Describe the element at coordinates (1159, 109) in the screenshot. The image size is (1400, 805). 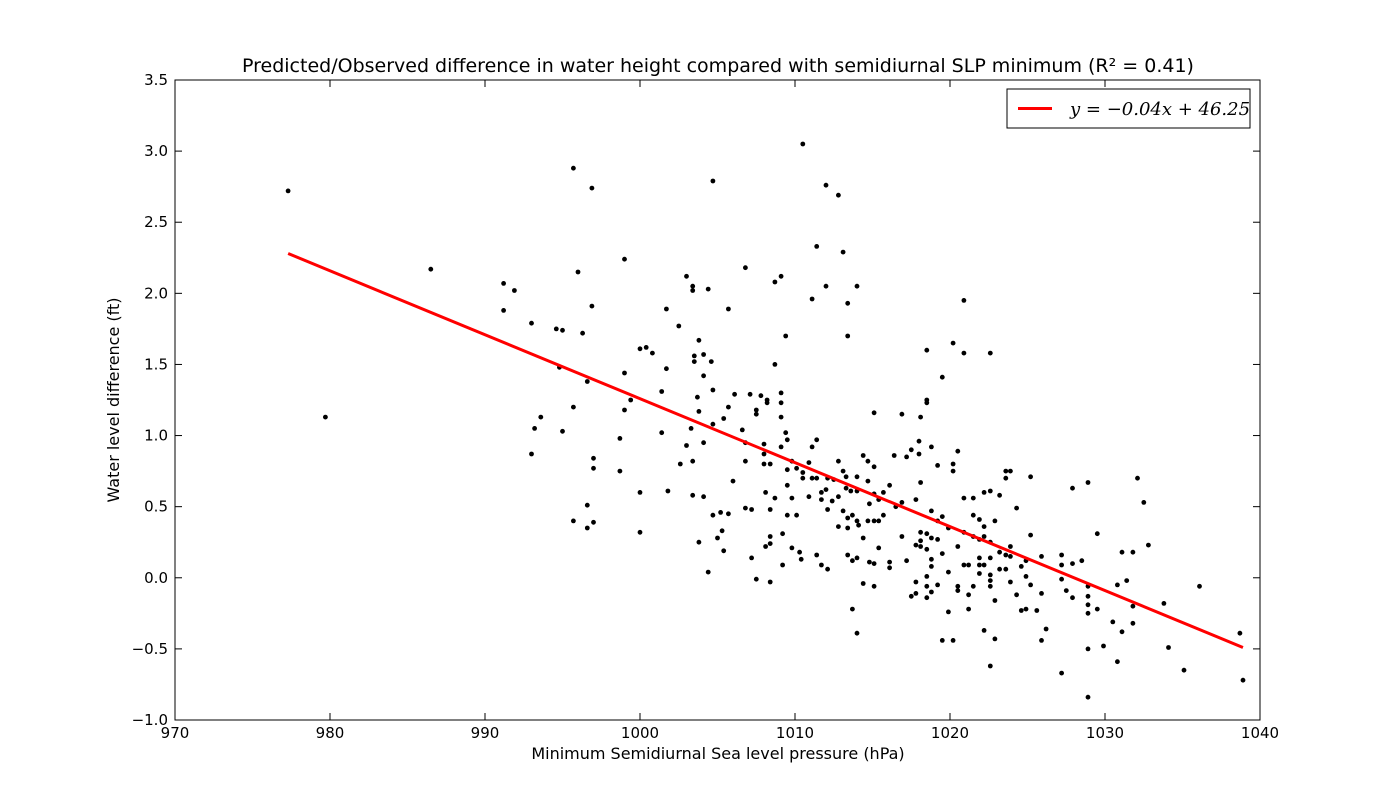
I see `legend-fit-line-label: y = −0.04x + 46.25` at that location.